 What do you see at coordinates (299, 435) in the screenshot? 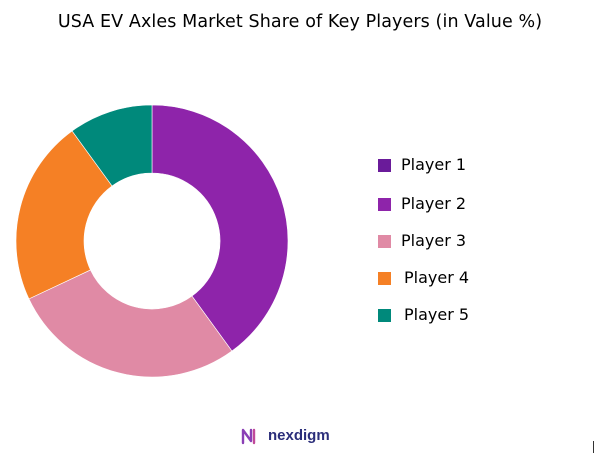
I see `brand-name: nexdigm` at bounding box center [299, 435].